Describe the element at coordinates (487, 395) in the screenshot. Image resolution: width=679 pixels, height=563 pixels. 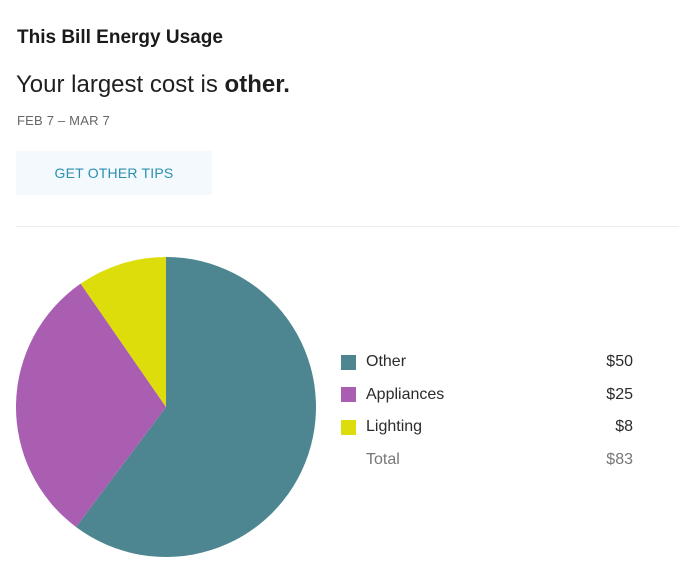
I see `legend-item-appliances: Appliances $25` at that location.